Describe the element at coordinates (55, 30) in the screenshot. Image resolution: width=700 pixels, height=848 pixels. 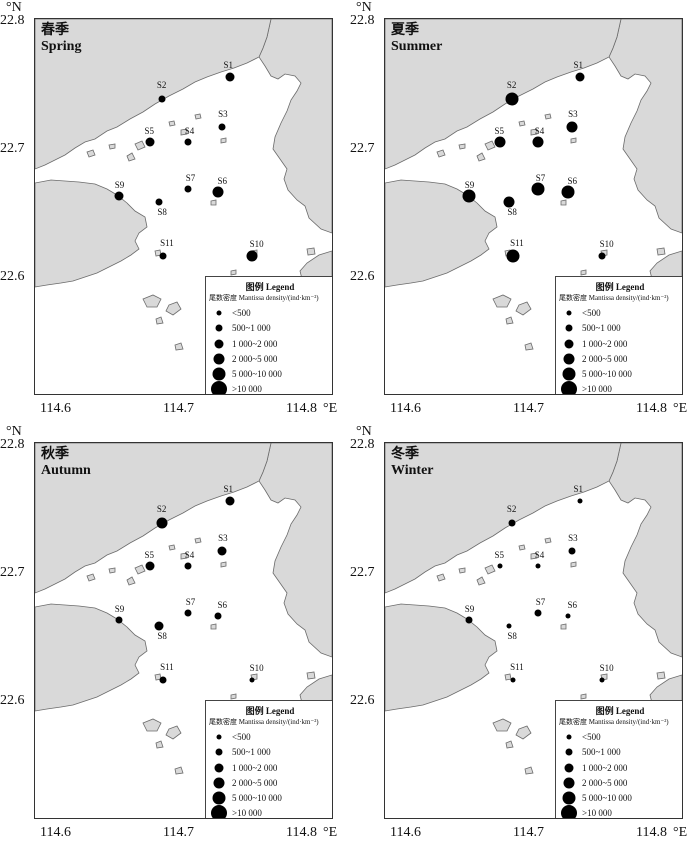
I see `season-label-cn: 春季` at that location.